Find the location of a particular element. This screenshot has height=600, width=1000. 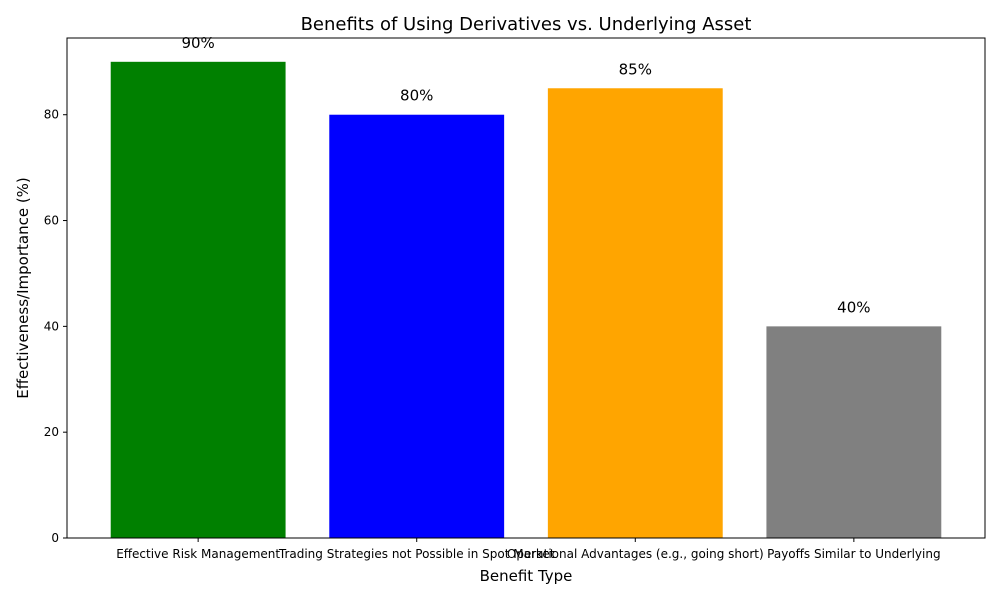

x-tick-label: Payoffs Similar to Underlying is located at coordinates (853, 554).